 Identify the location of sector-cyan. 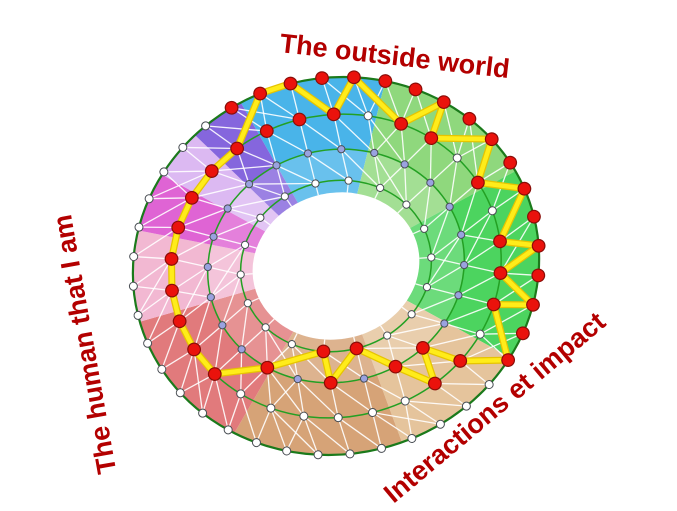
(313, 140).